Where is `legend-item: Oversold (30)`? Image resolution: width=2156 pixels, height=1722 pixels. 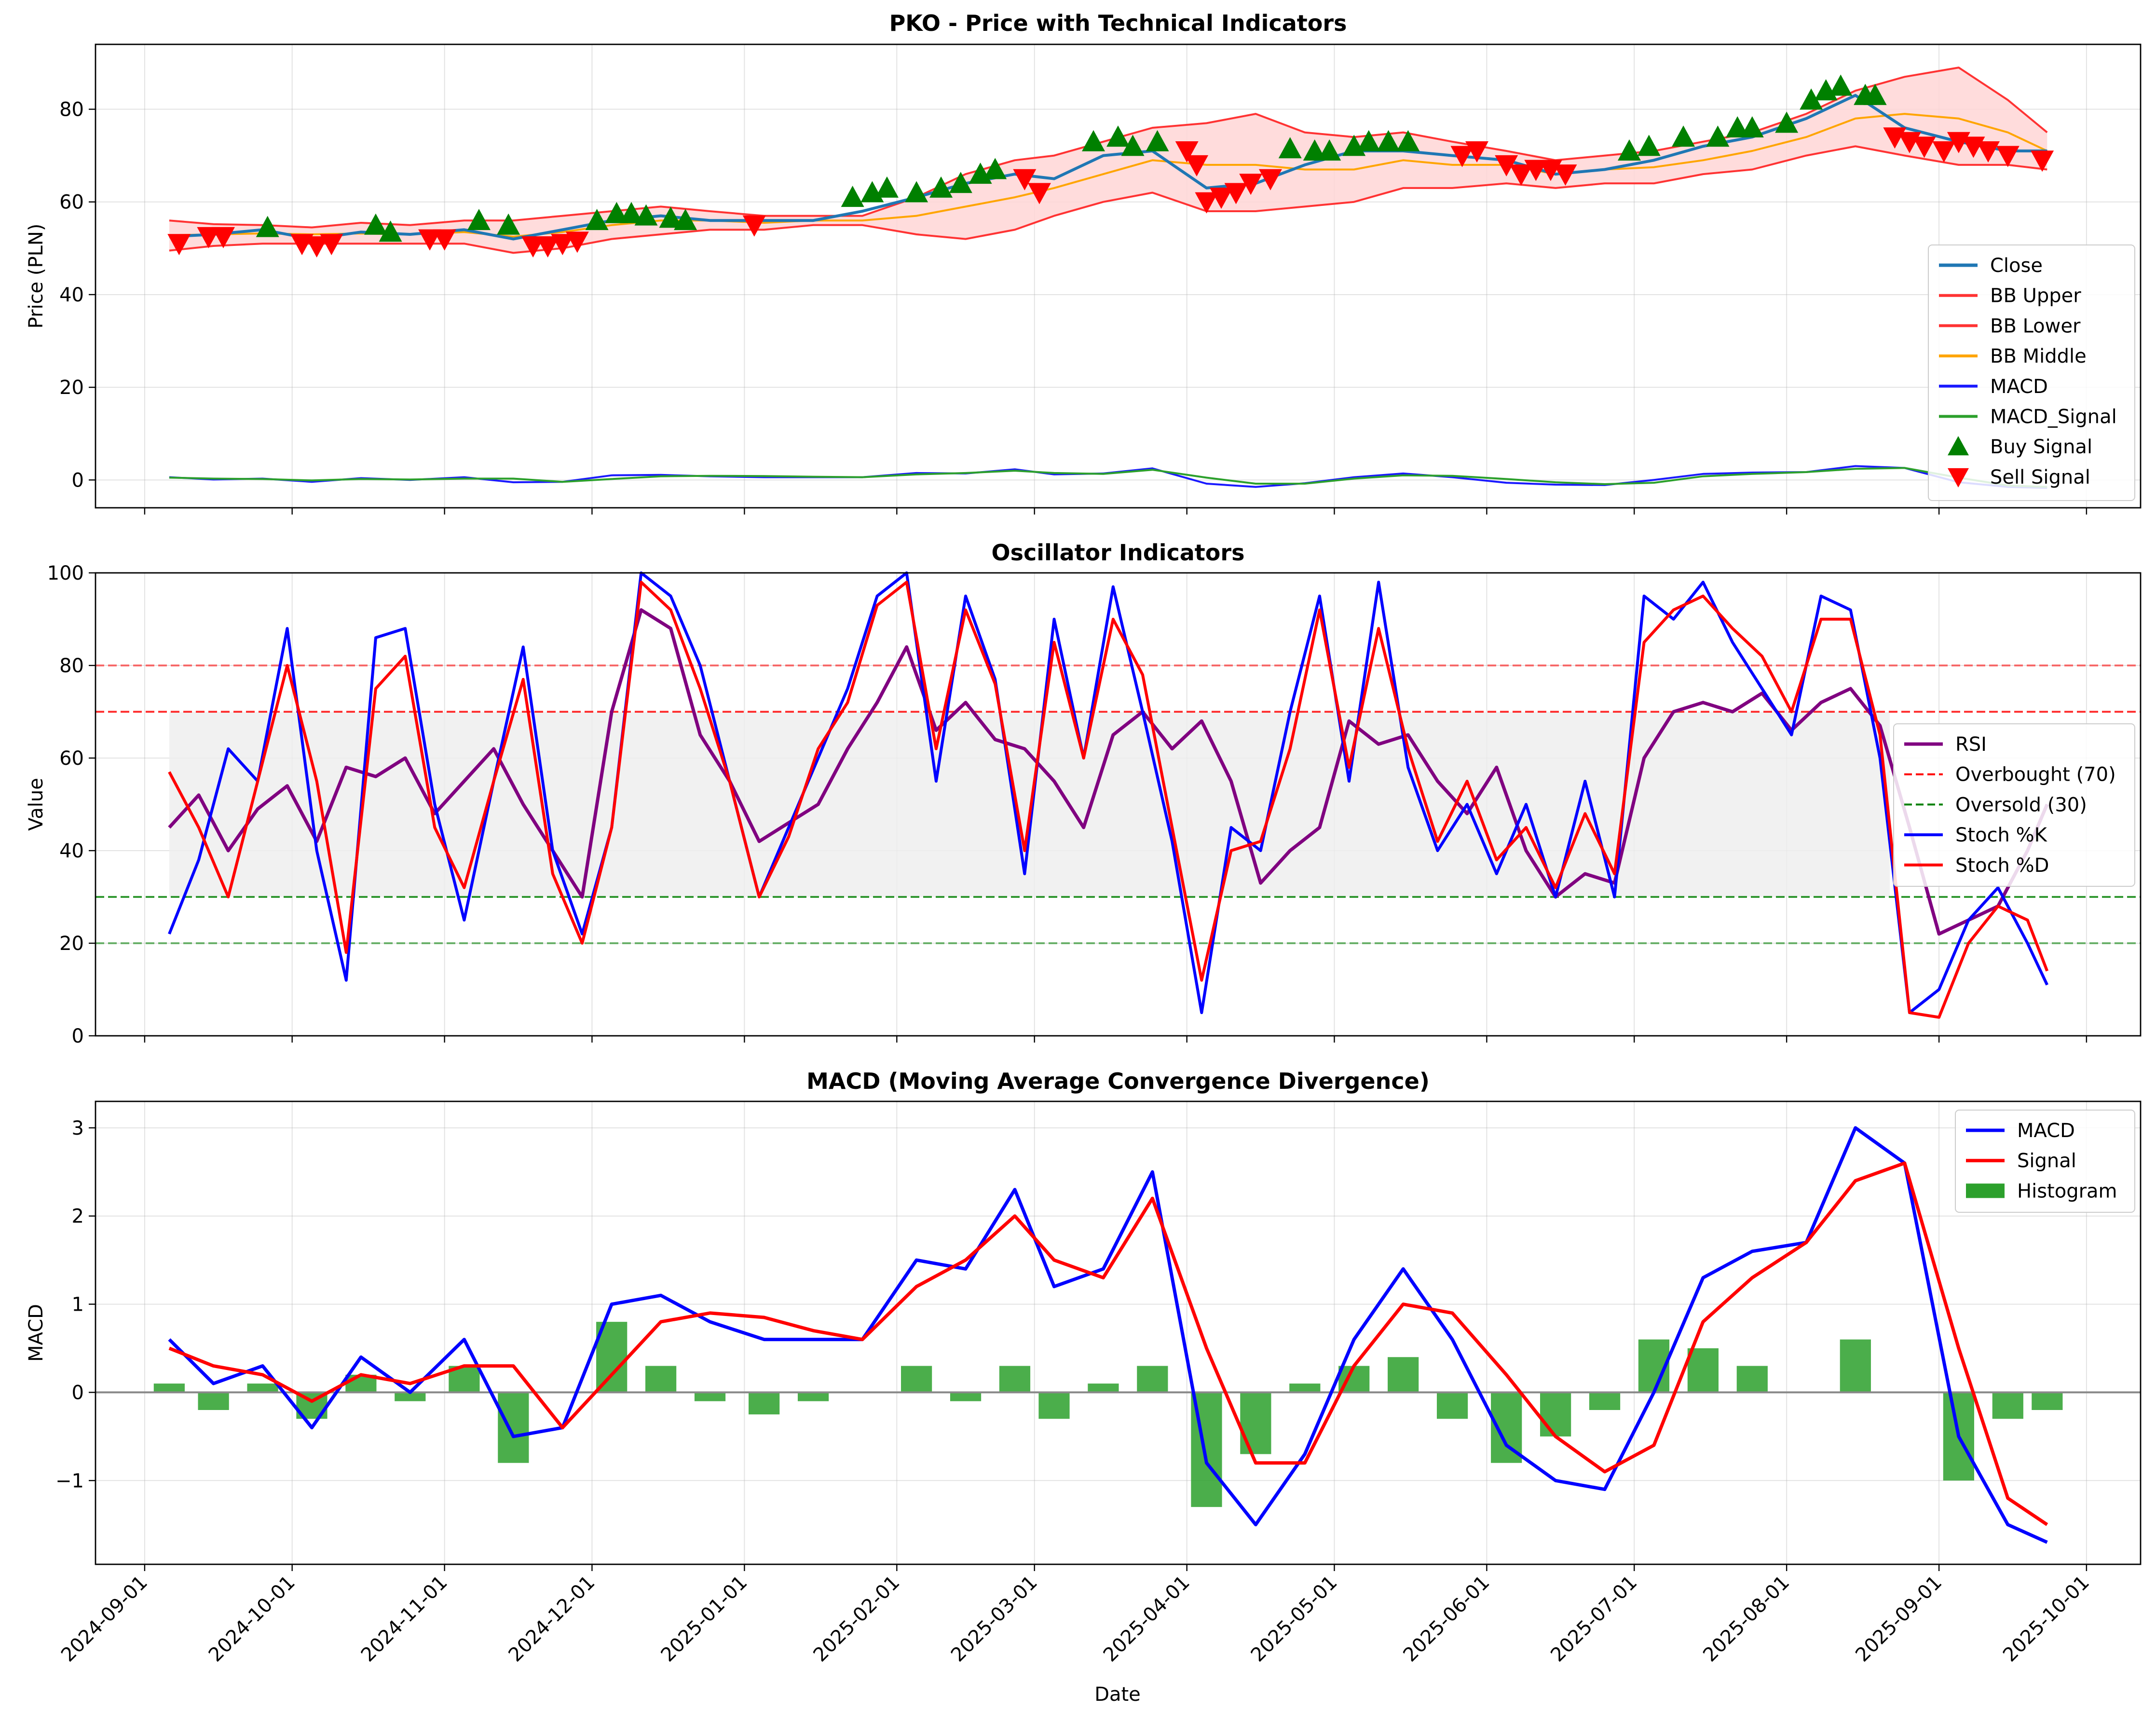
legend-item: Oversold (30) is located at coordinates (1995, 805).